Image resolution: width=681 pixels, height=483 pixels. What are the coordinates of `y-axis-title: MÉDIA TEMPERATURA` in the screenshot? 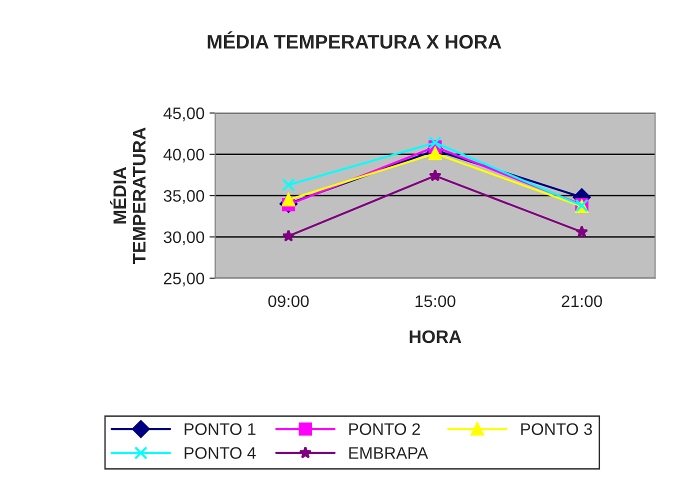 It's located at (128, 196).